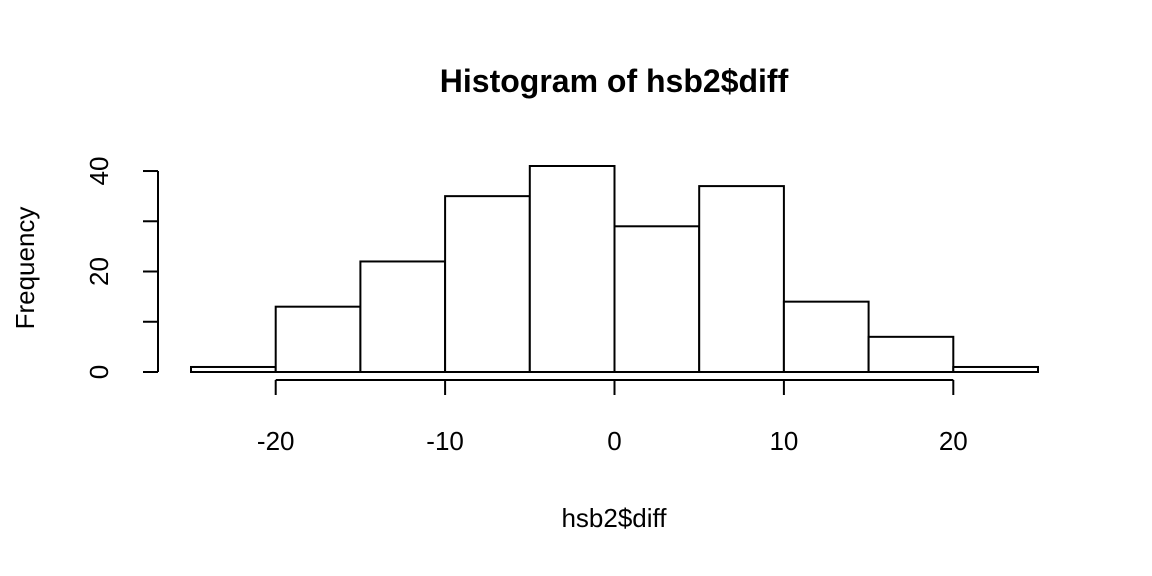 The height and width of the screenshot is (576, 1152). I want to click on y-axis-label: Frequency, so click(25, 268).